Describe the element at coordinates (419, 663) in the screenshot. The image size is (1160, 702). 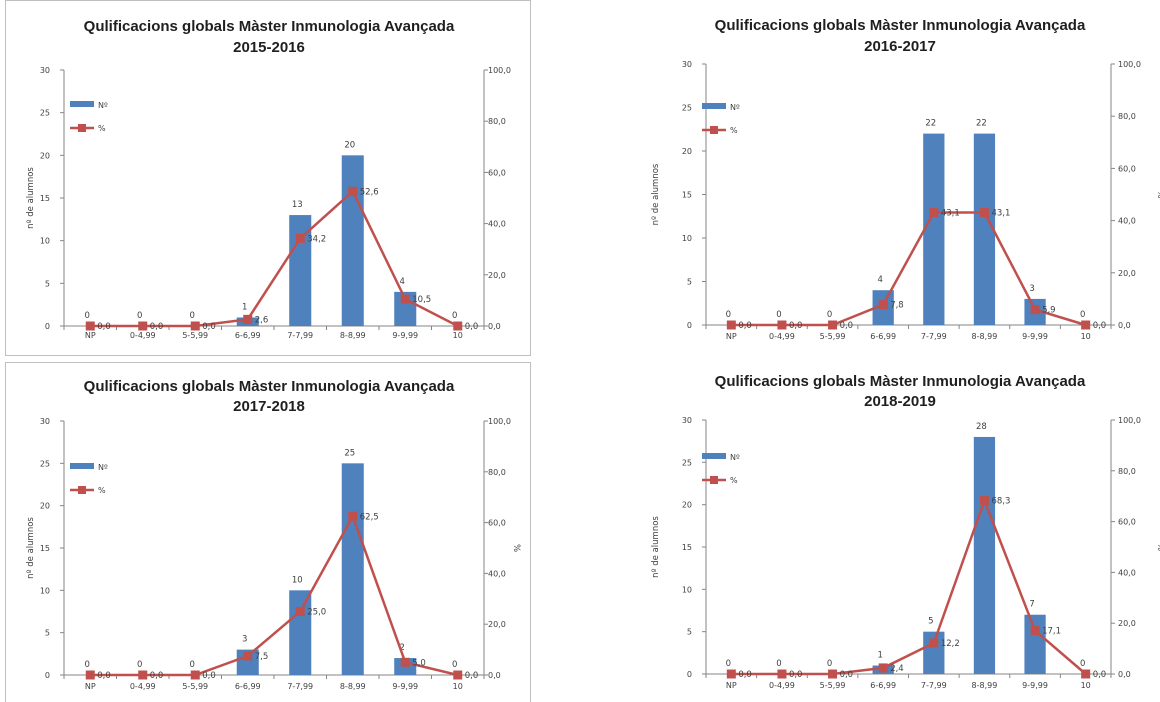
I see `line-value-label: 5,0` at that location.